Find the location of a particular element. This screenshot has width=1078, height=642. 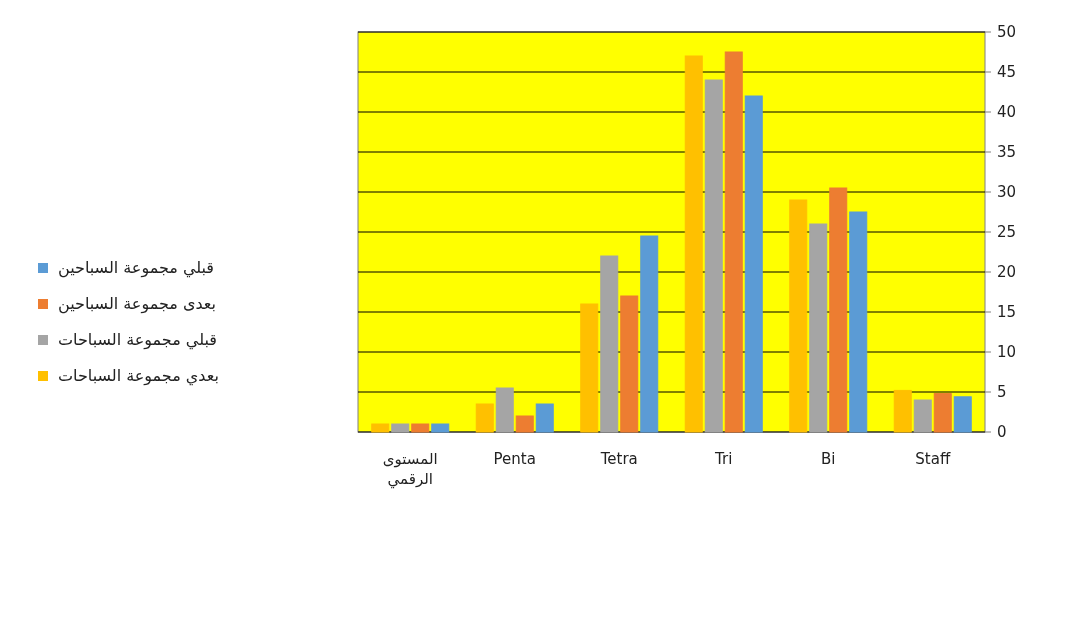

legend-label: بعدي مجموعة السباحات is located at coordinates (138, 376).